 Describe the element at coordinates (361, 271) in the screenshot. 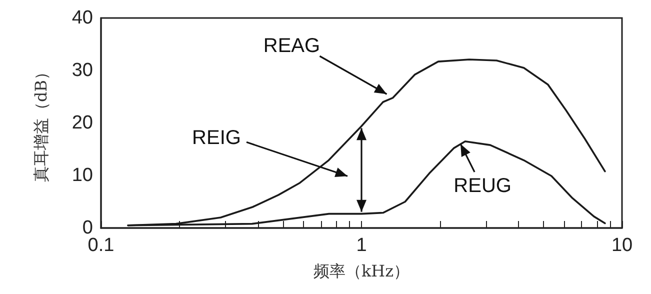

I see `x-axis-title: 频率（kHz）` at that location.